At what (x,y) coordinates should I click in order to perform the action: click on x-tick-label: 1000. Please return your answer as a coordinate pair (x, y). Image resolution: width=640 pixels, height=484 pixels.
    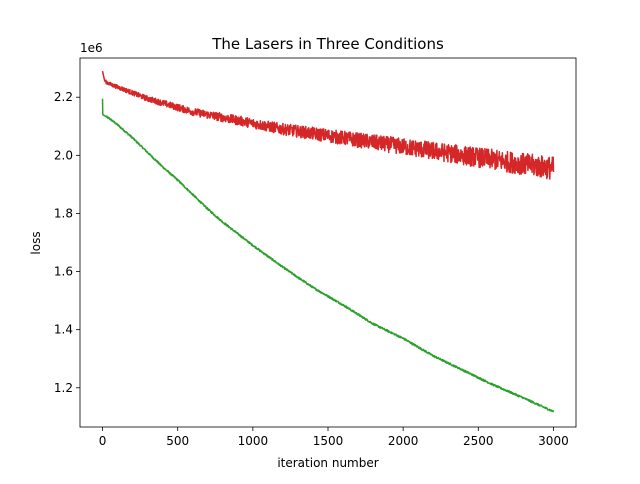
    Looking at the image, I should click on (253, 441).